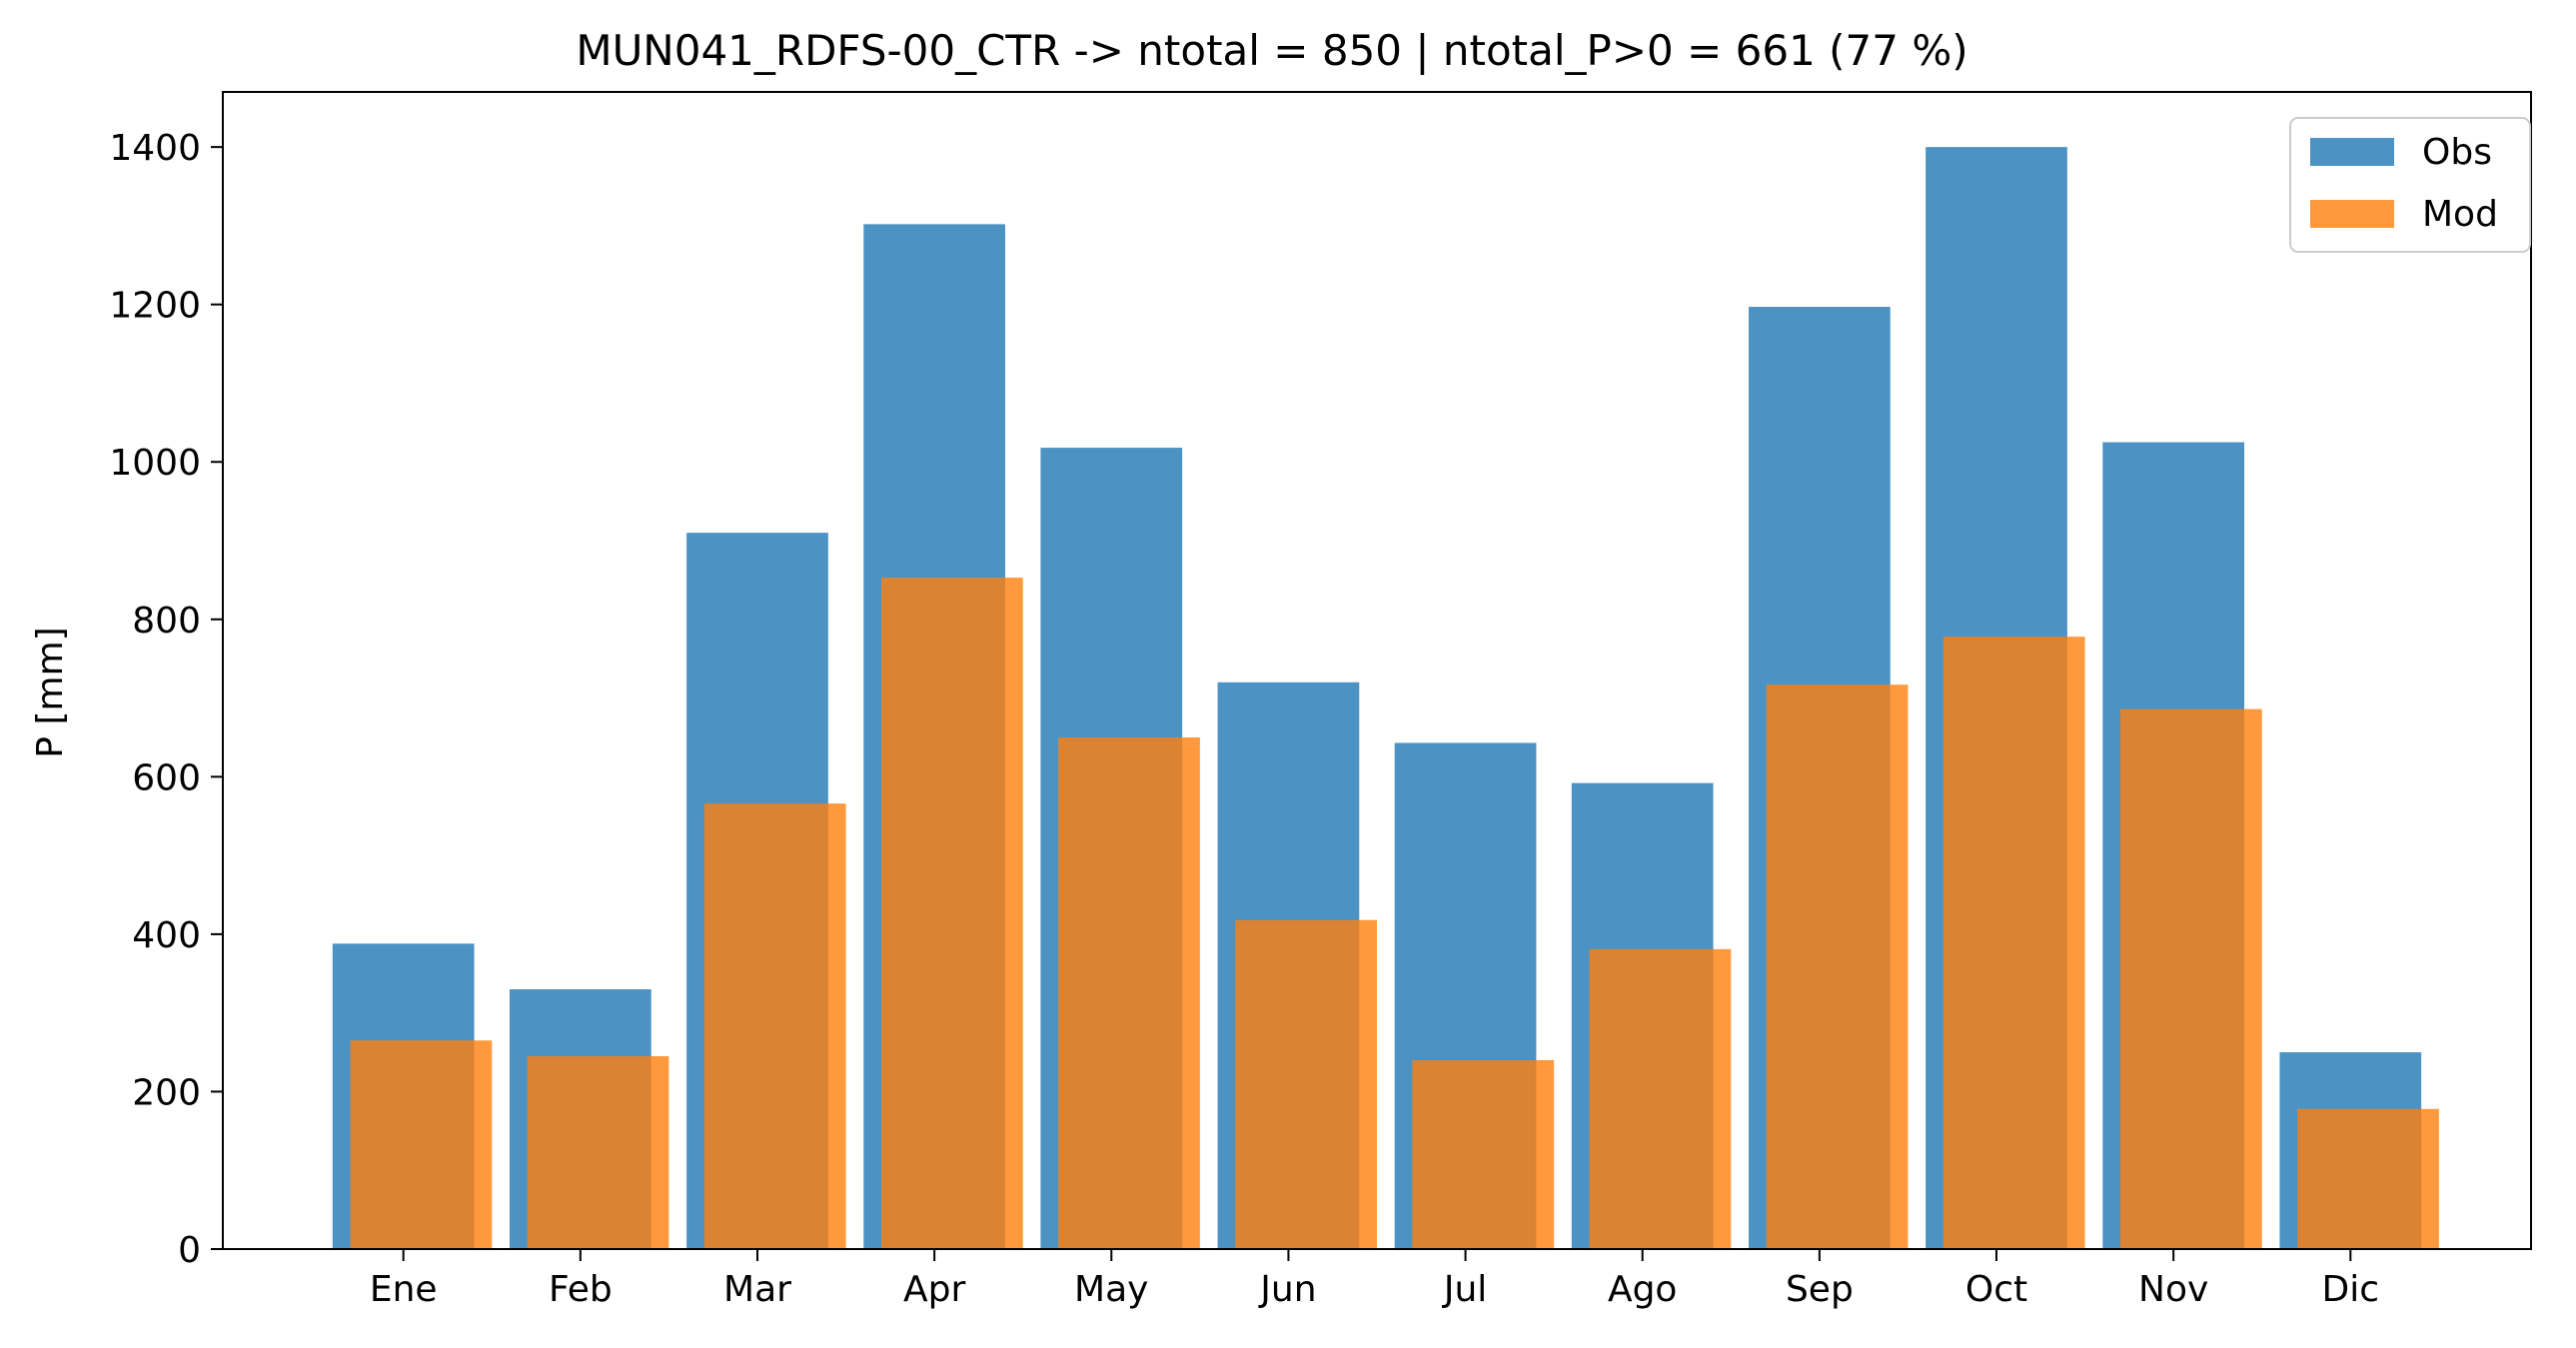 The height and width of the screenshot is (1348, 2576). Describe the element at coordinates (2460, 215) in the screenshot. I see `legend-label-mod: Mod` at that location.